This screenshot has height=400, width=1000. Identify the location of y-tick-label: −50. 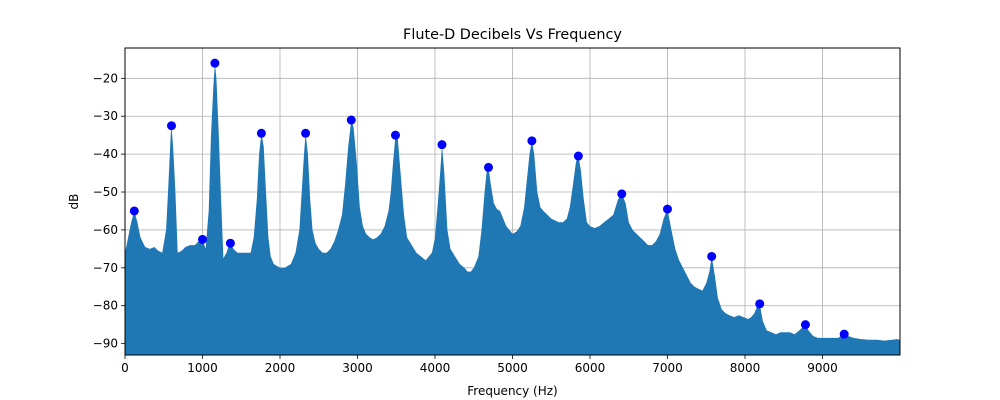
(105, 192).